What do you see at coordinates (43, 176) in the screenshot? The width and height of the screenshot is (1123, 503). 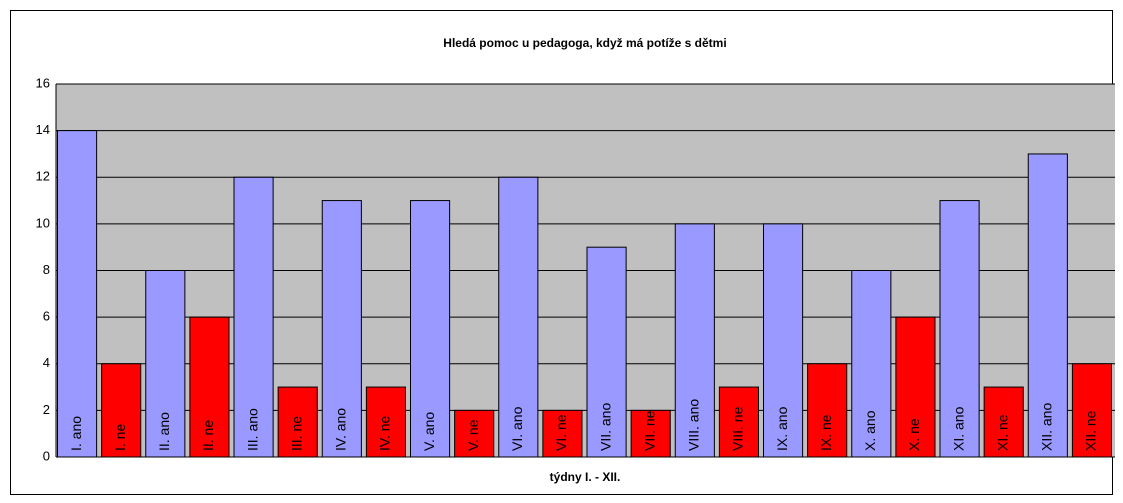 I see `y-tick-label: 12` at bounding box center [43, 176].